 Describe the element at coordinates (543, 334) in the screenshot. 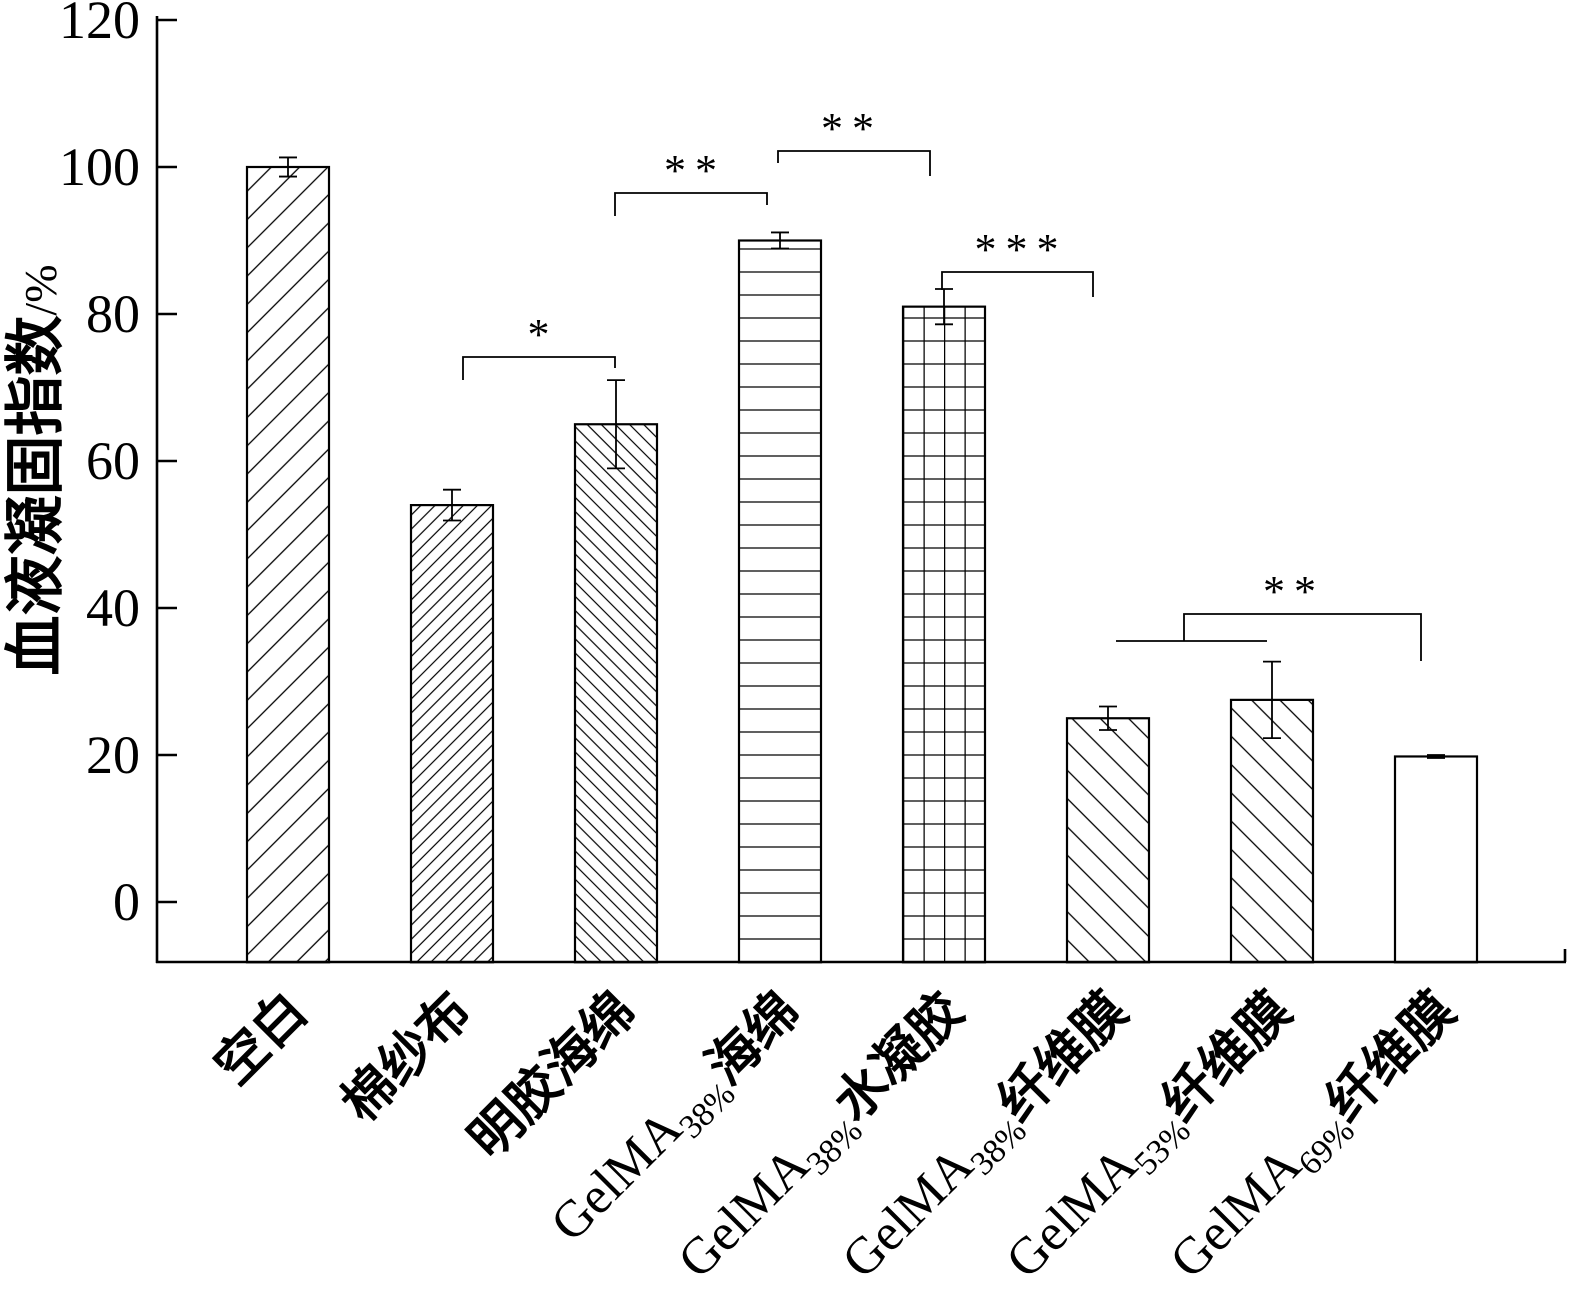

I see `significance-label: *` at that location.